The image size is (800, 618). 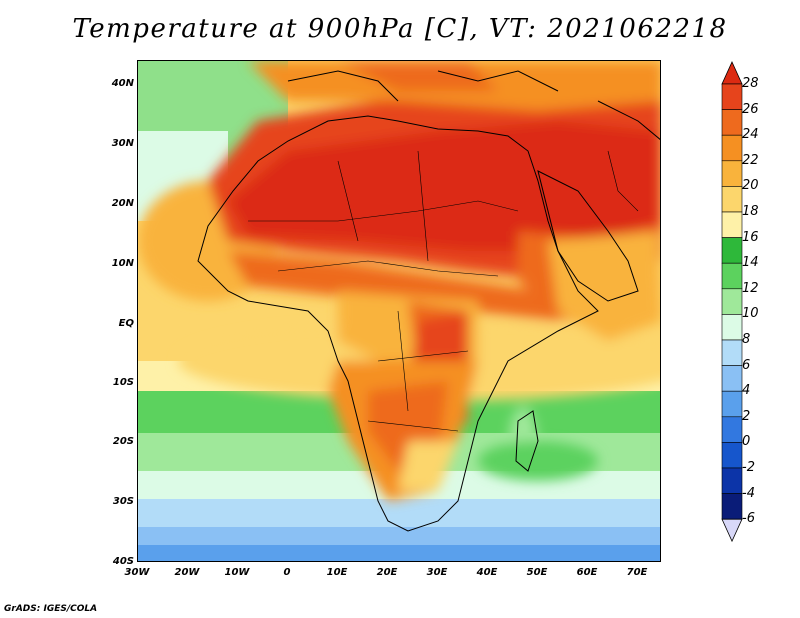 What do you see at coordinates (750, 237) in the screenshot?
I see `colorbar-tick-label: 16` at bounding box center [750, 237].